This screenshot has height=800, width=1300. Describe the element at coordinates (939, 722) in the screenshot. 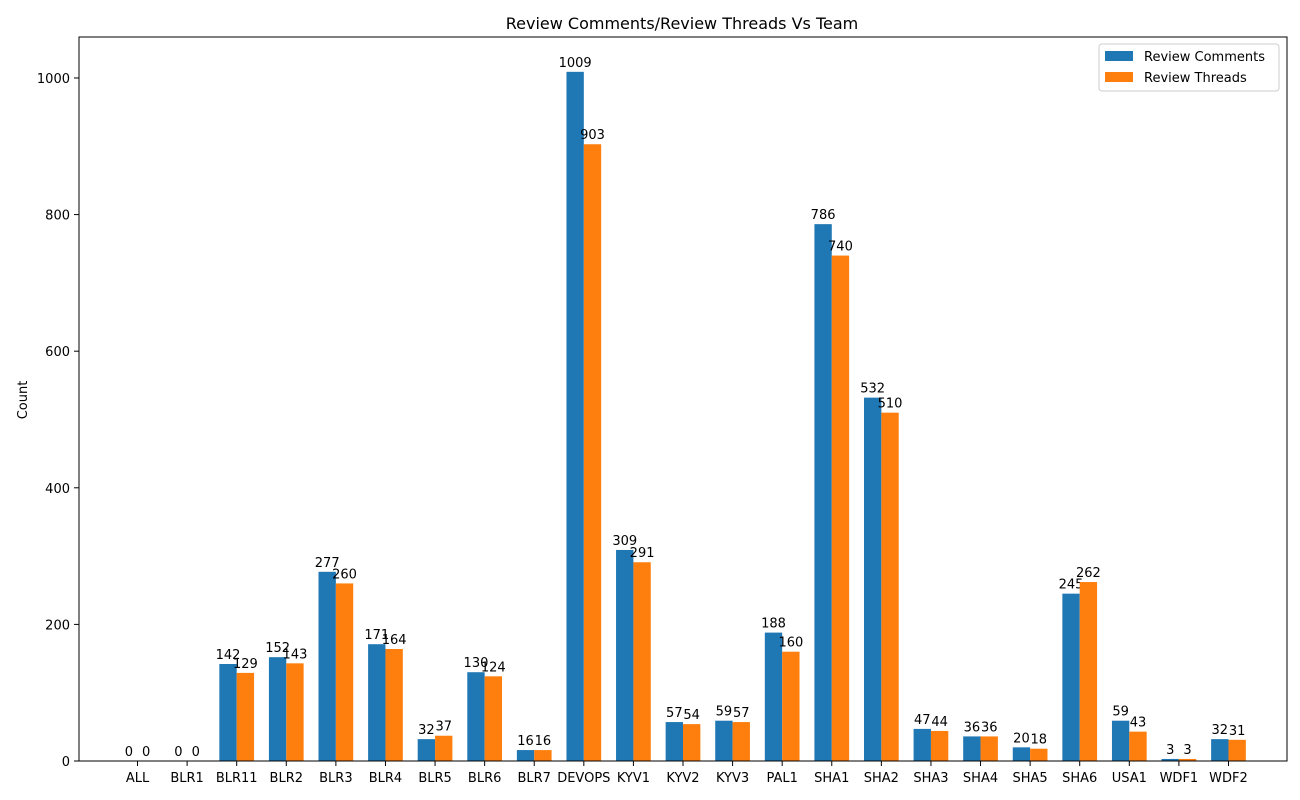

I see `bar-value-label: 44` at that location.